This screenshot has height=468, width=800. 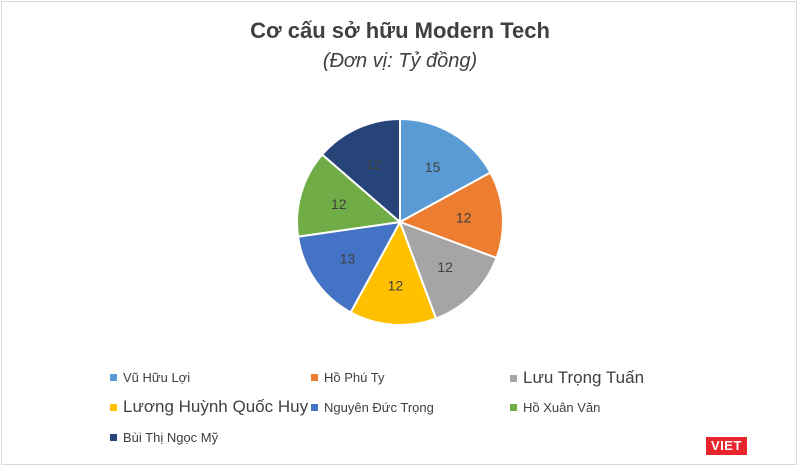 I want to click on legend-item: Lưu Trọng Tuấn, so click(x=577, y=378).